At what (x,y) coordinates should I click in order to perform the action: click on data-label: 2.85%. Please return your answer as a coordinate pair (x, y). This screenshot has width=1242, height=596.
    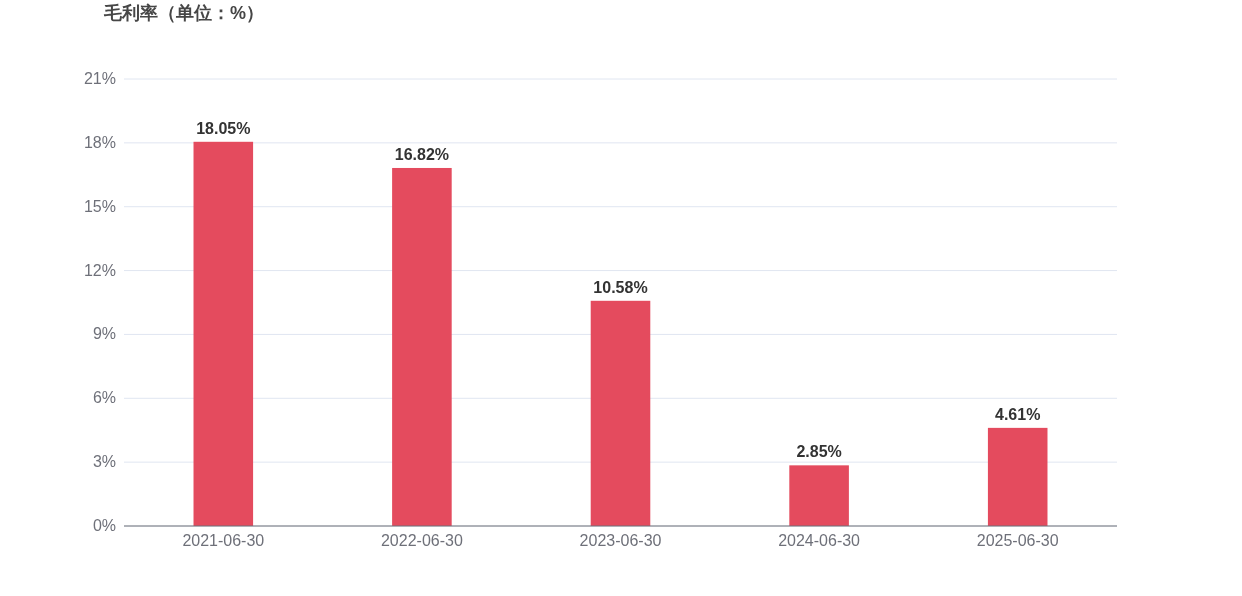
    Looking at the image, I should click on (819, 452).